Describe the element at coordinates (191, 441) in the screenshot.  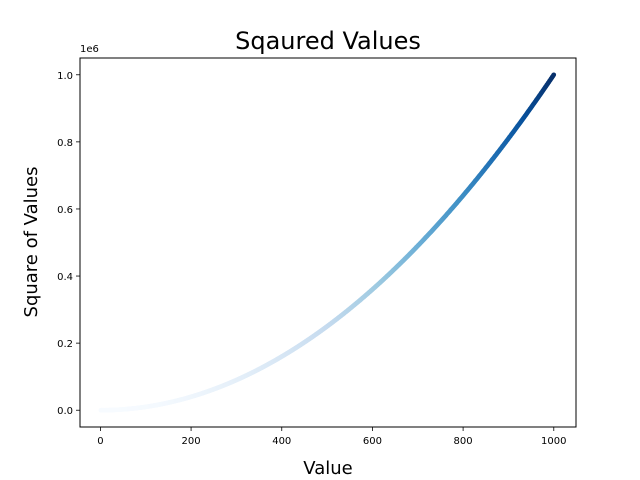
I see `x-tick-label: 200` at that location.